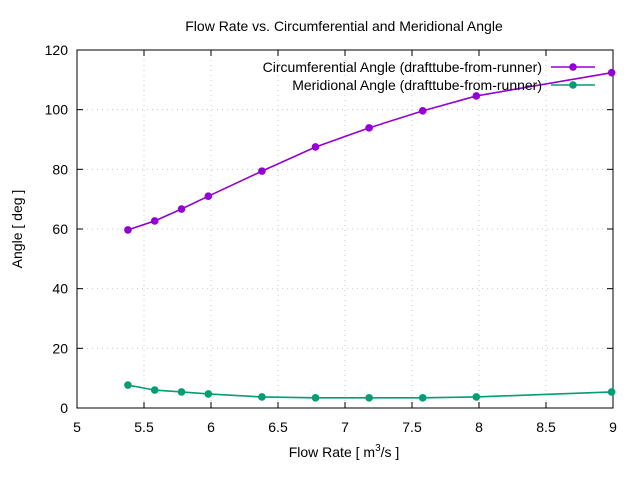  What do you see at coordinates (77, 427) in the screenshot?
I see `x-tick-label: 5` at bounding box center [77, 427].